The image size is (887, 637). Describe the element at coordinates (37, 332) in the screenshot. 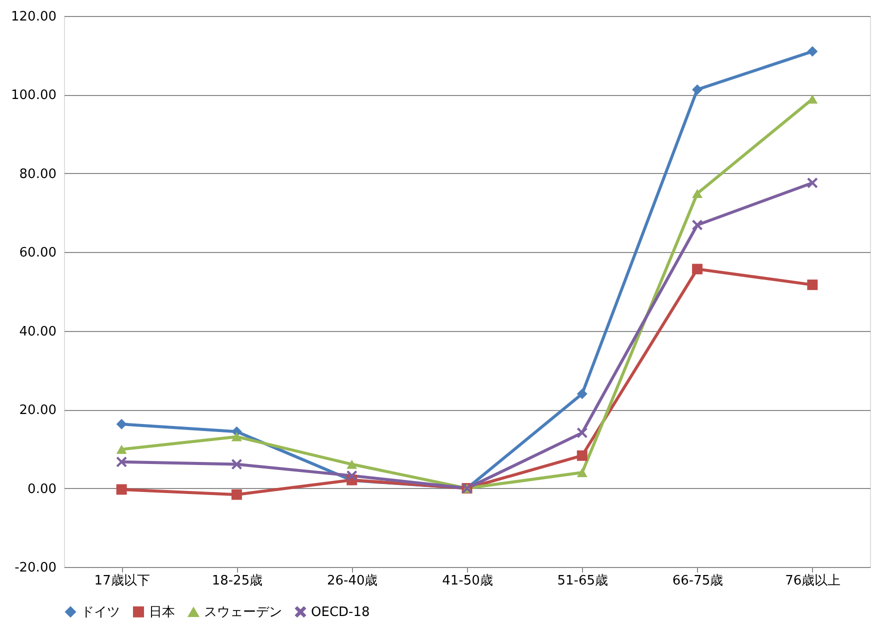

I see `y-tick-label: 40.00` at that location.